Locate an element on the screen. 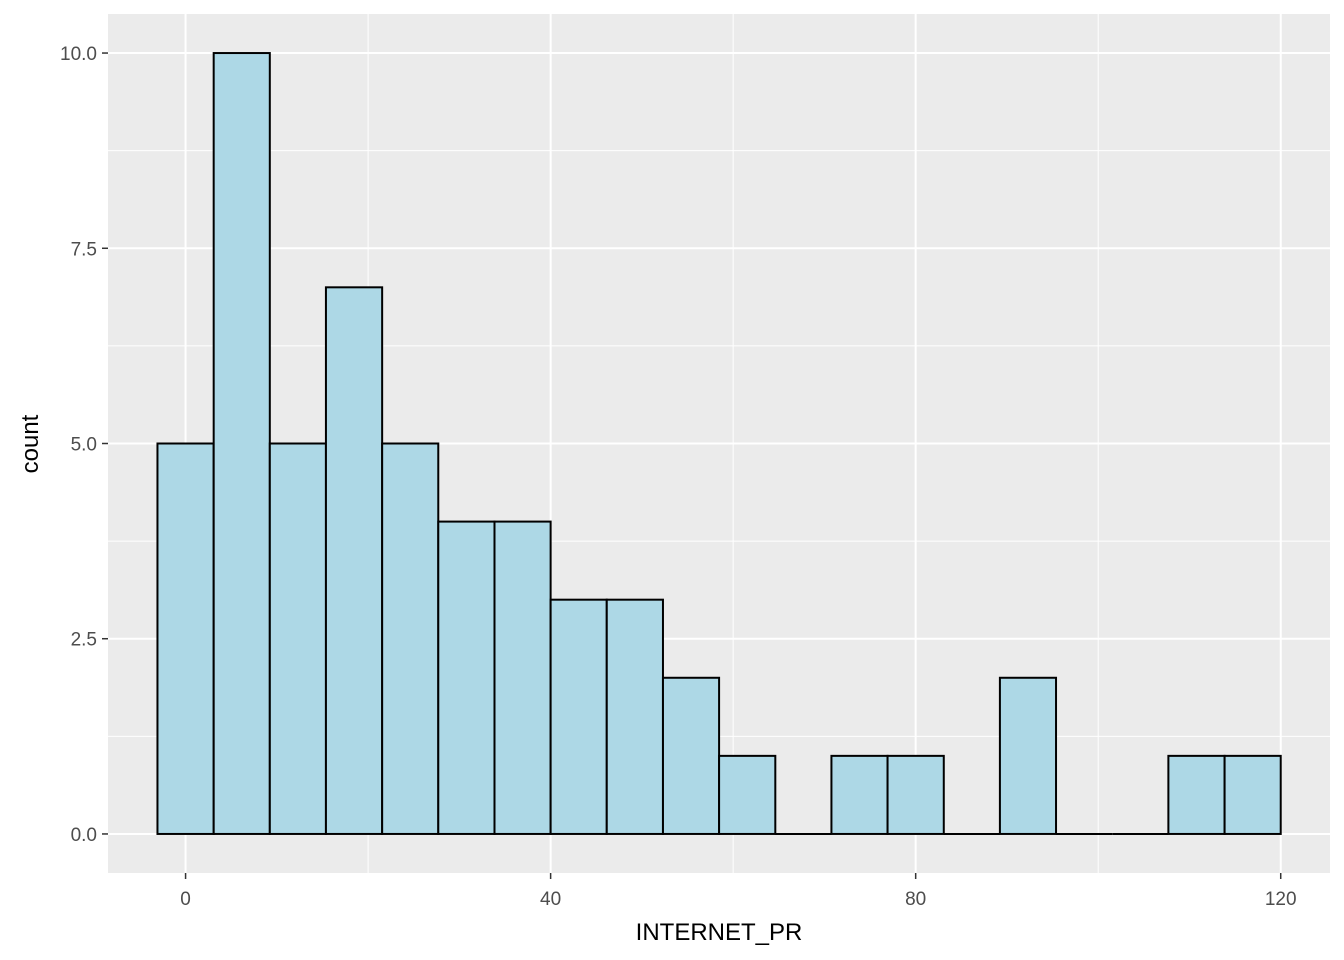 This screenshot has height=960, width=1344. y-axis-tick-label: 0.0 is located at coordinates (84, 835).